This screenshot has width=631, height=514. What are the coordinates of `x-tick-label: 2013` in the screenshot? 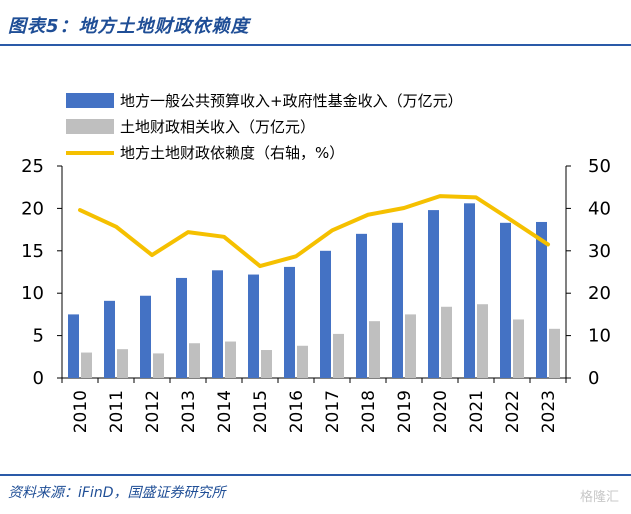 It's located at (189, 411).